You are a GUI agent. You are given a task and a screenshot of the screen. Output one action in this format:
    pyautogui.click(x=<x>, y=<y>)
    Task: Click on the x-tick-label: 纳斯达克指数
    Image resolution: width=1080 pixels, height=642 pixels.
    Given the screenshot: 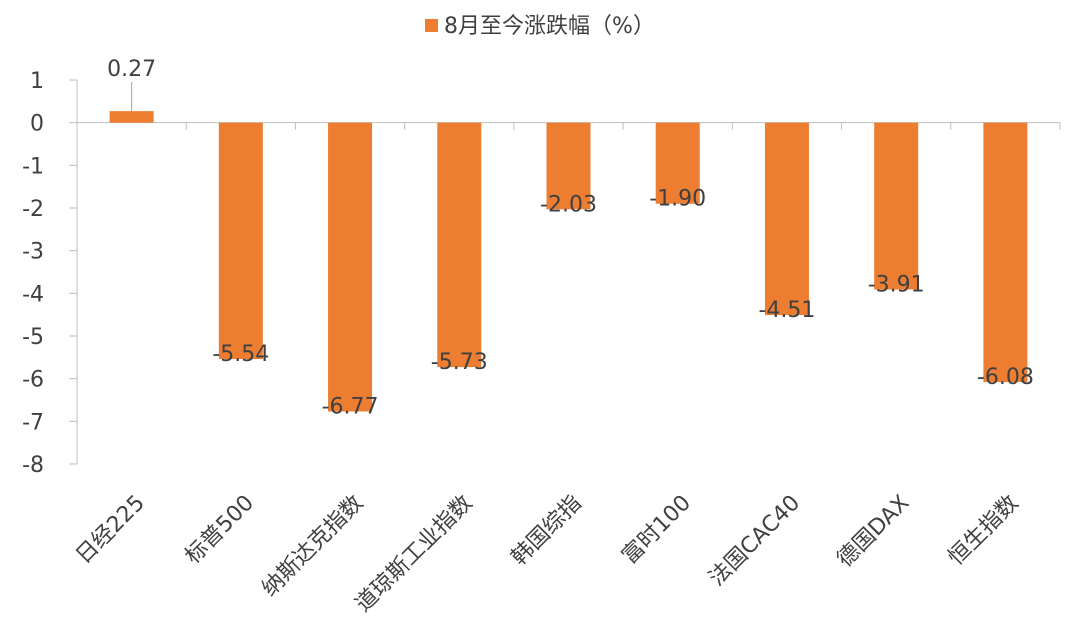 What is the action you would take?
    pyautogui.click(x=312, y=546)
    